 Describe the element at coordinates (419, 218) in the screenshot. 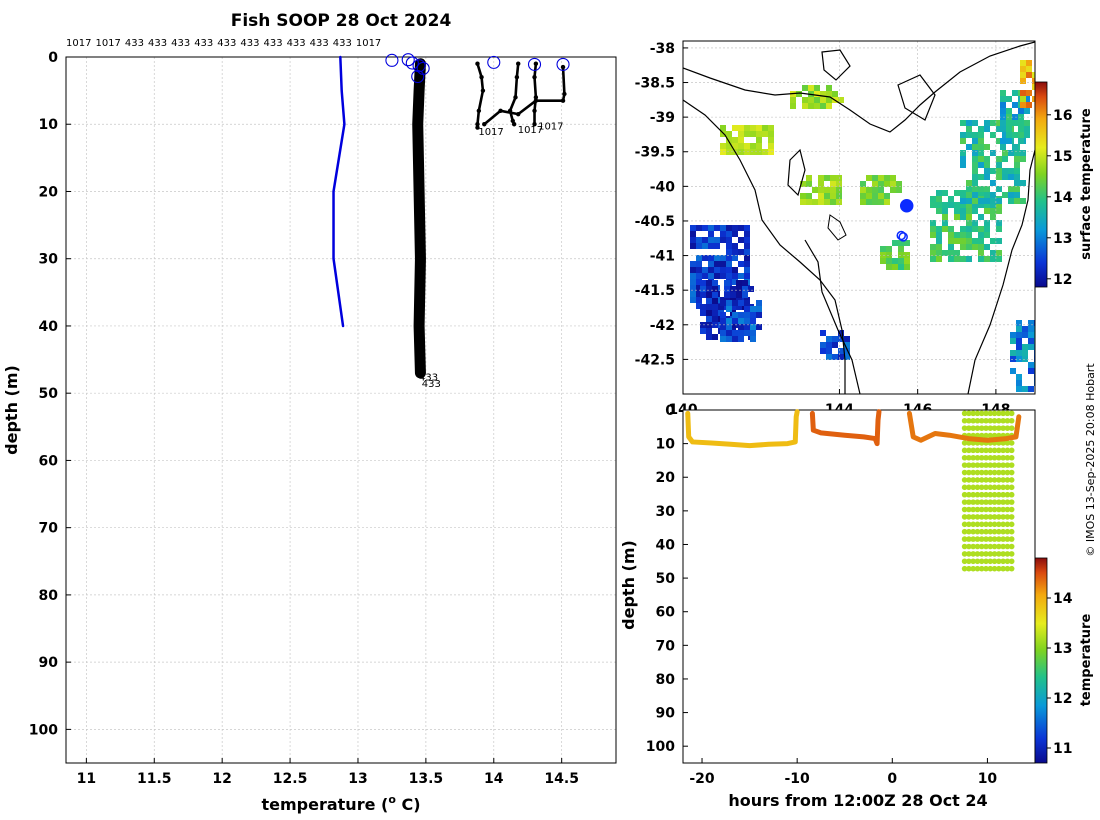

I see `profile-series-line` at that location.